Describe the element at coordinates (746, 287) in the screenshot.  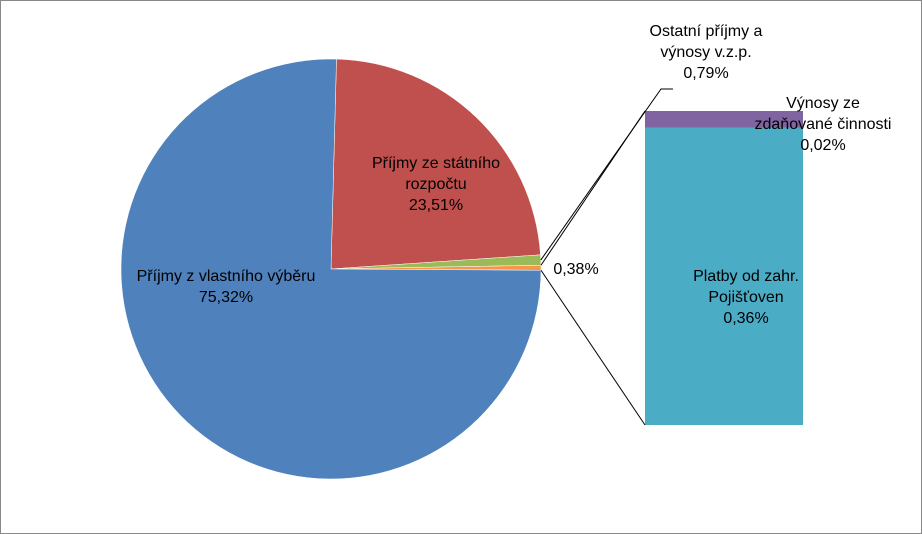
I see `bar-label-line: Platby od zahr. Pojišťoven` at that location.